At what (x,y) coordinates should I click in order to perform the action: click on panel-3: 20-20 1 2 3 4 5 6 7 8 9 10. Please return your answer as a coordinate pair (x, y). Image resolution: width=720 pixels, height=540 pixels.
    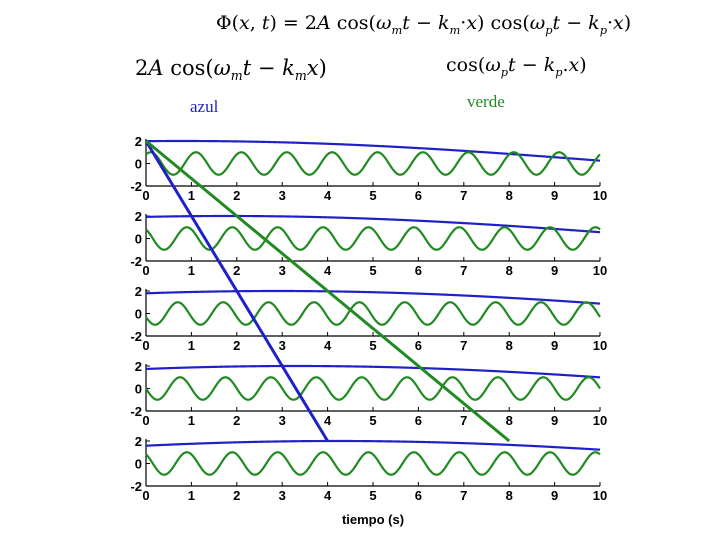
    Looking at the image, I should click on (368, 318).